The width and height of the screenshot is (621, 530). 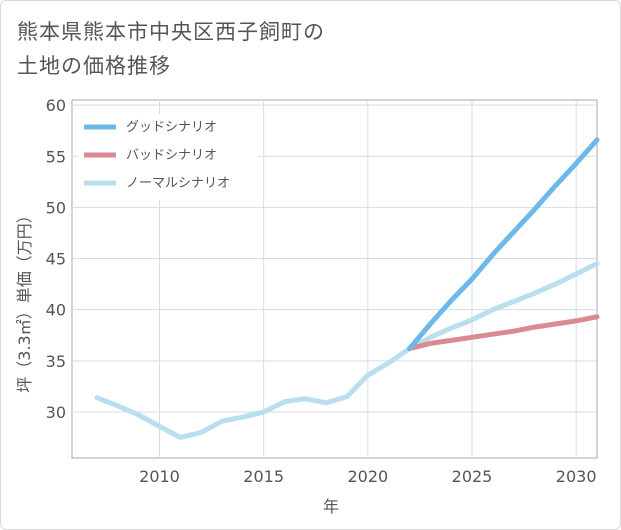 I want to click on x-tick-label: 2025, so click(x=472, y=476).